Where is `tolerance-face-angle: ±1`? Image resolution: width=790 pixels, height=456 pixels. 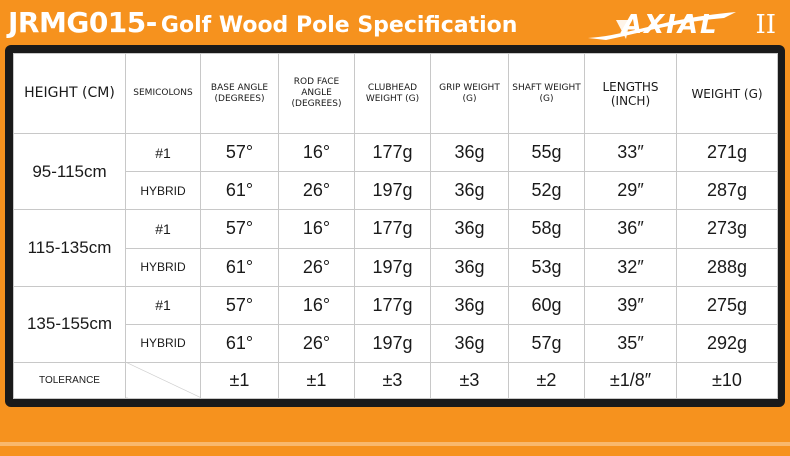
tolerance-face-angle: ±1 is located at coordinates (316, 380).